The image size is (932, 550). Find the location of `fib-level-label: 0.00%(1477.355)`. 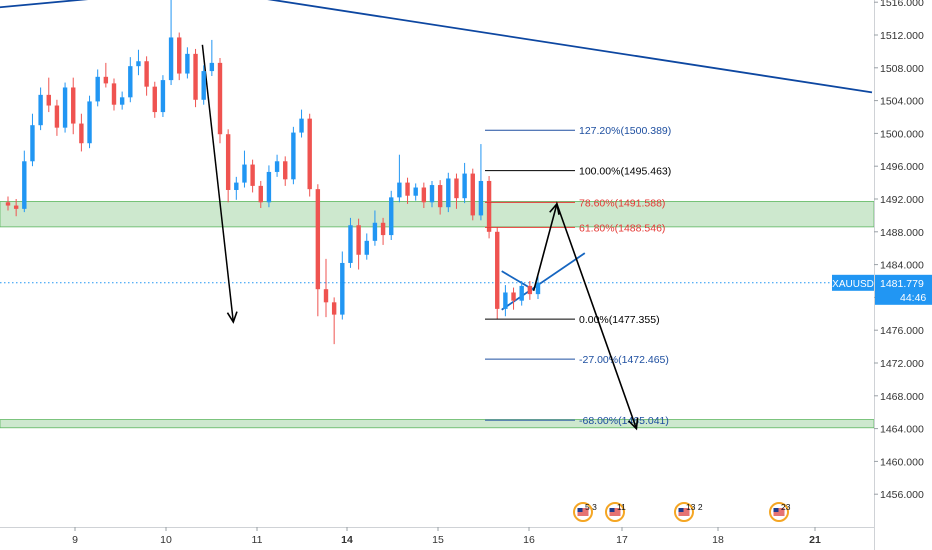

fib-level-label: 0.00%(1477.355) is located at coordinates (619, 320).